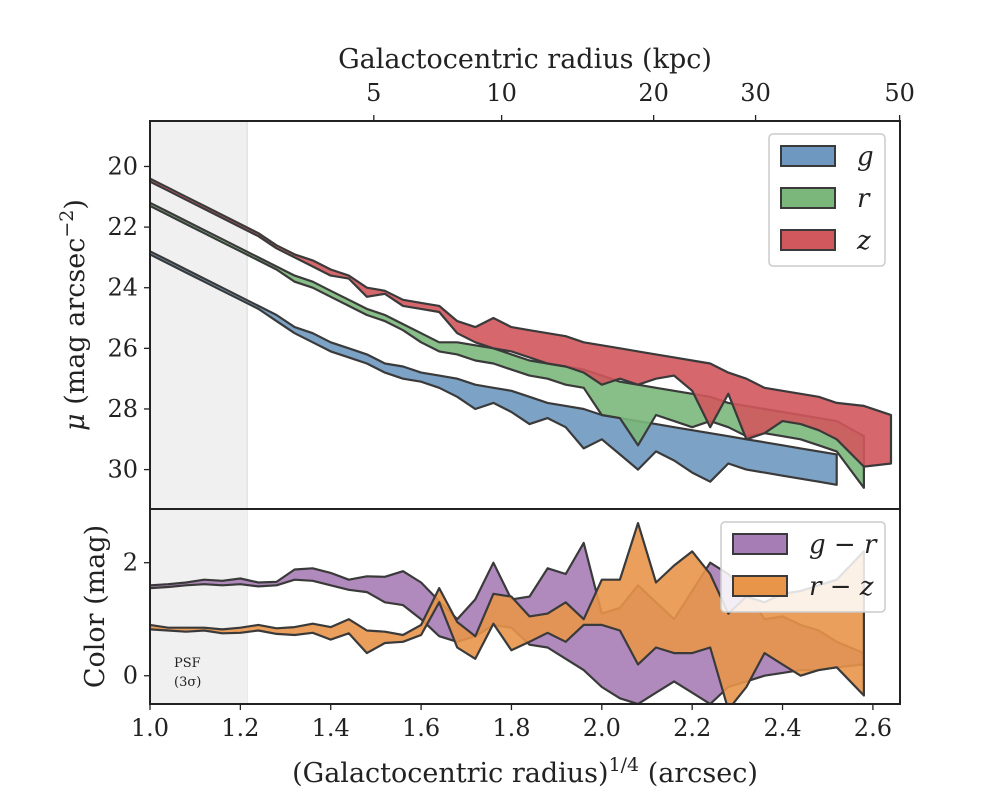  I want to click on legend-top-entry: g, so click(865, 157).